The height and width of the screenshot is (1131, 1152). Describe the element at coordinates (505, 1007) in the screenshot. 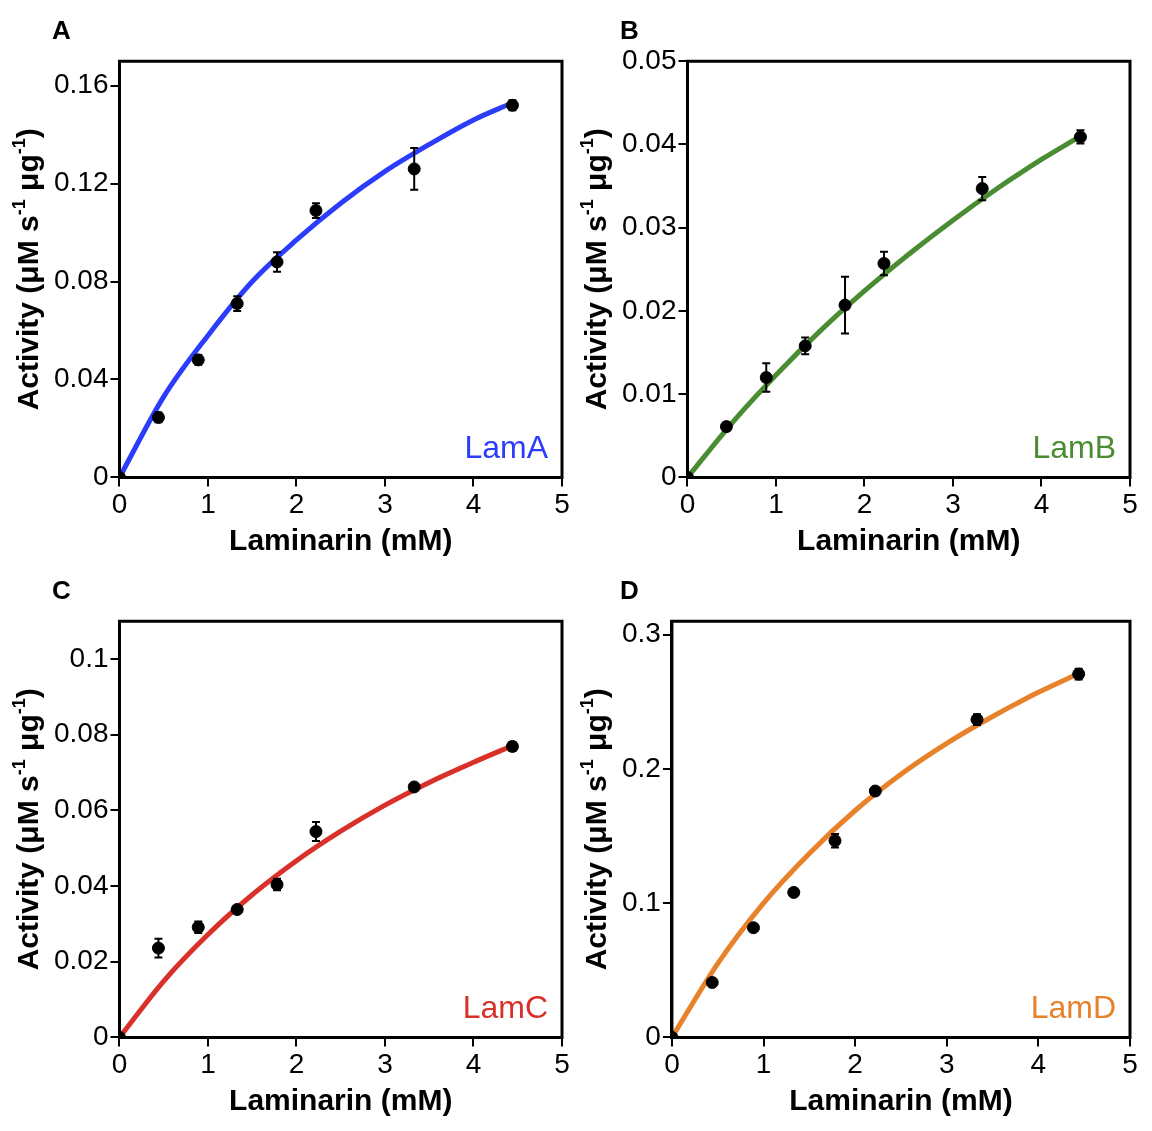

I see `text: LamC` at that location.